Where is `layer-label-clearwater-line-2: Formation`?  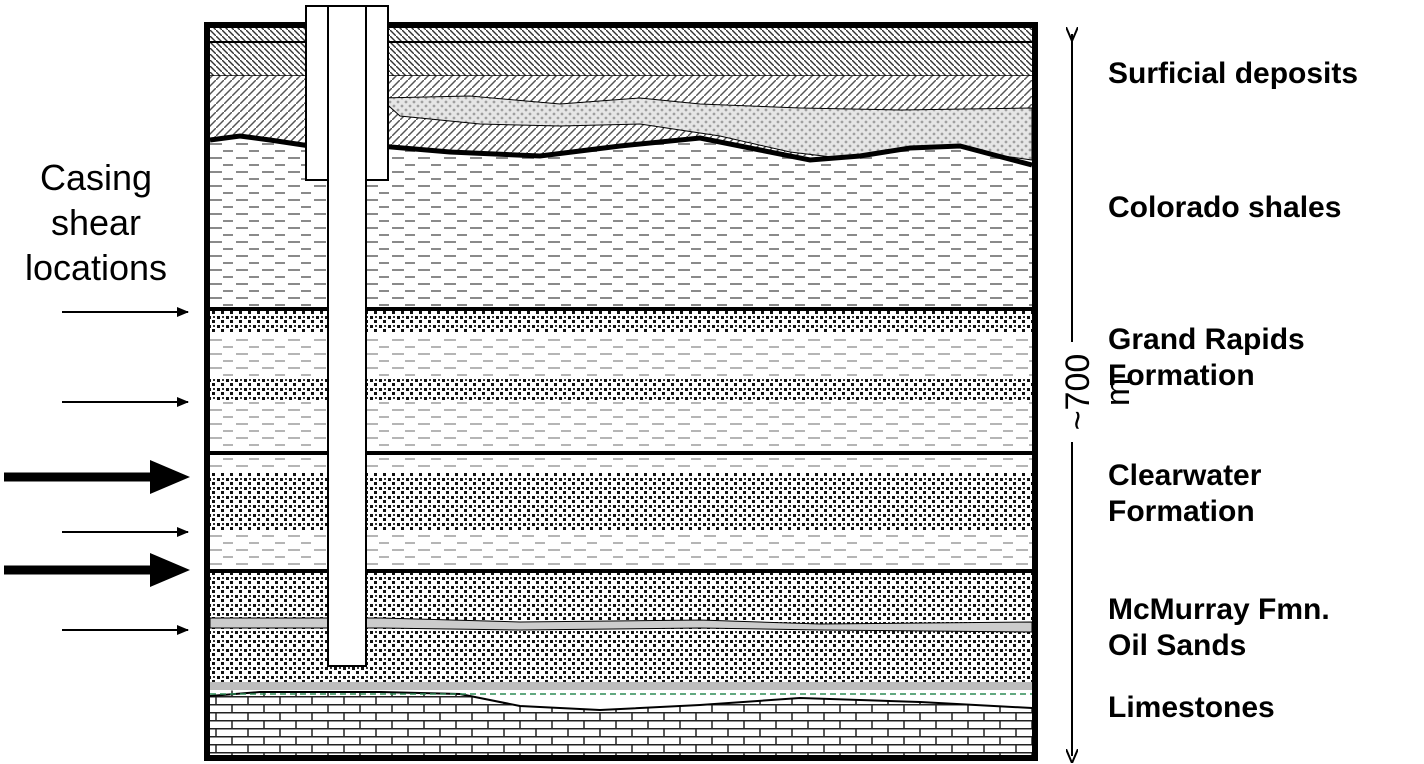 layer-label-clearwater-line-2: Formation is located at coordinates (1181, 511).